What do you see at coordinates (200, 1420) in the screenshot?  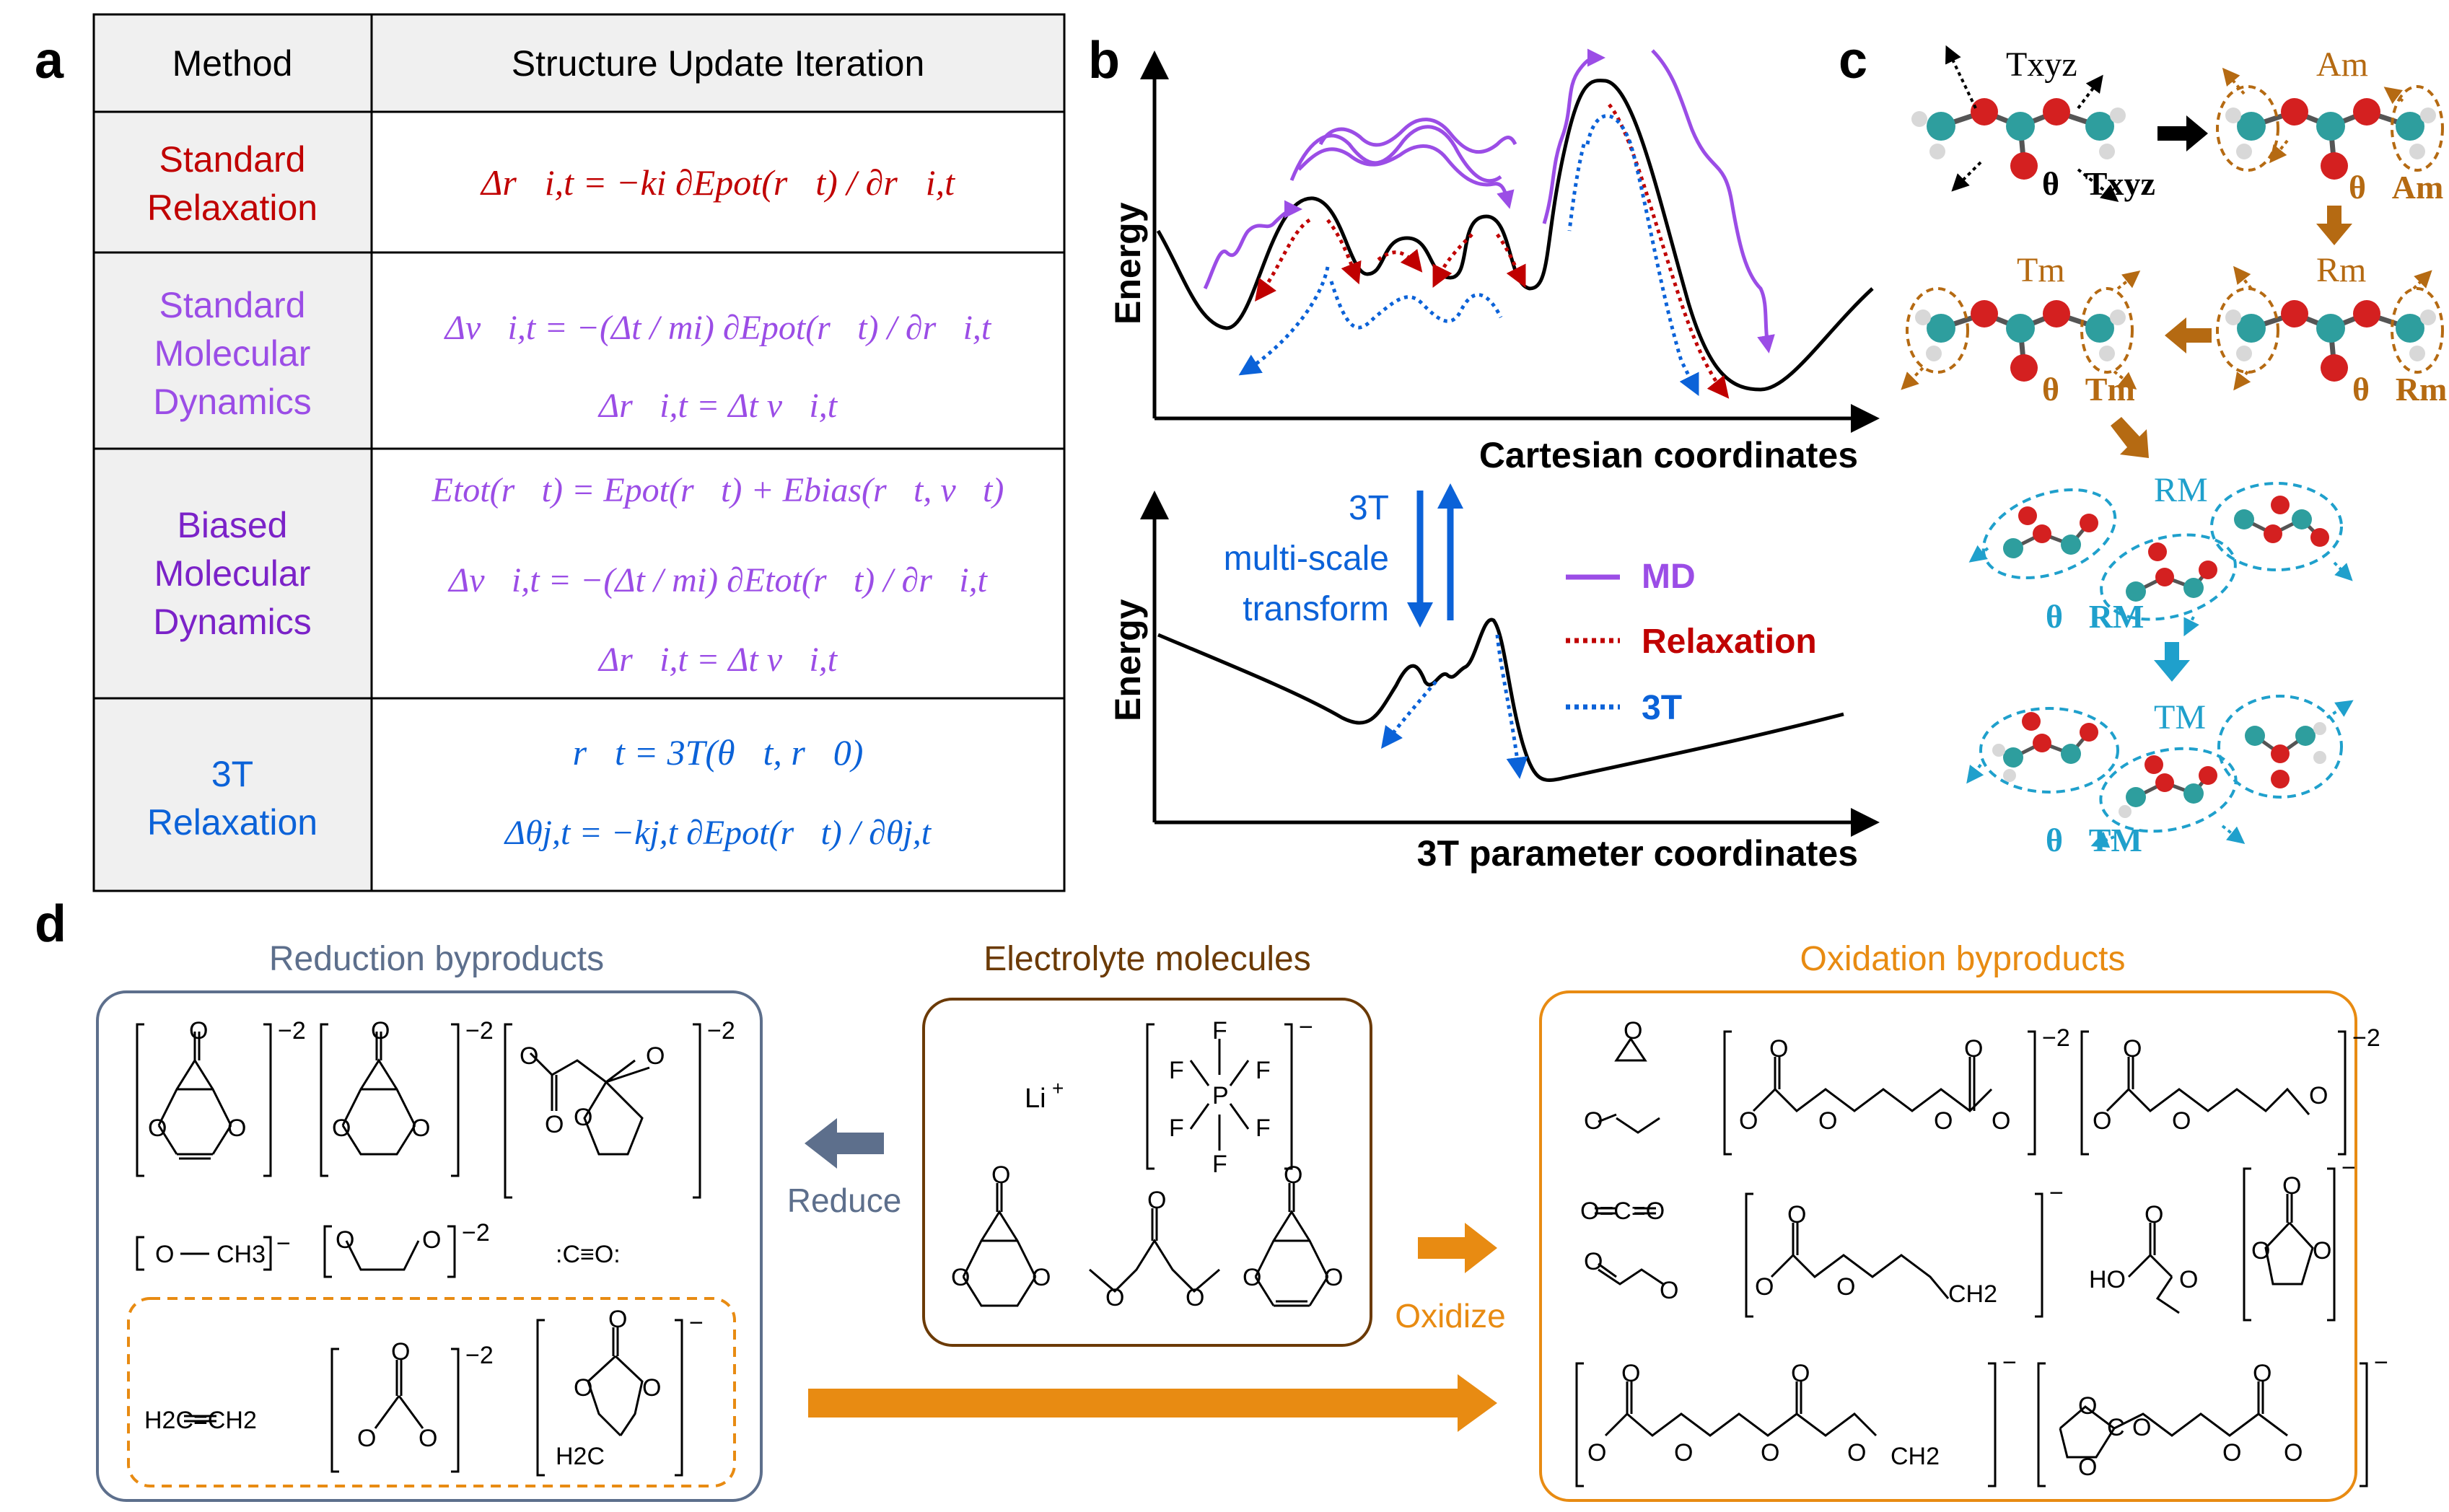 I see `atom-label: H2C=CH2` at bounding box center [200, 1420].